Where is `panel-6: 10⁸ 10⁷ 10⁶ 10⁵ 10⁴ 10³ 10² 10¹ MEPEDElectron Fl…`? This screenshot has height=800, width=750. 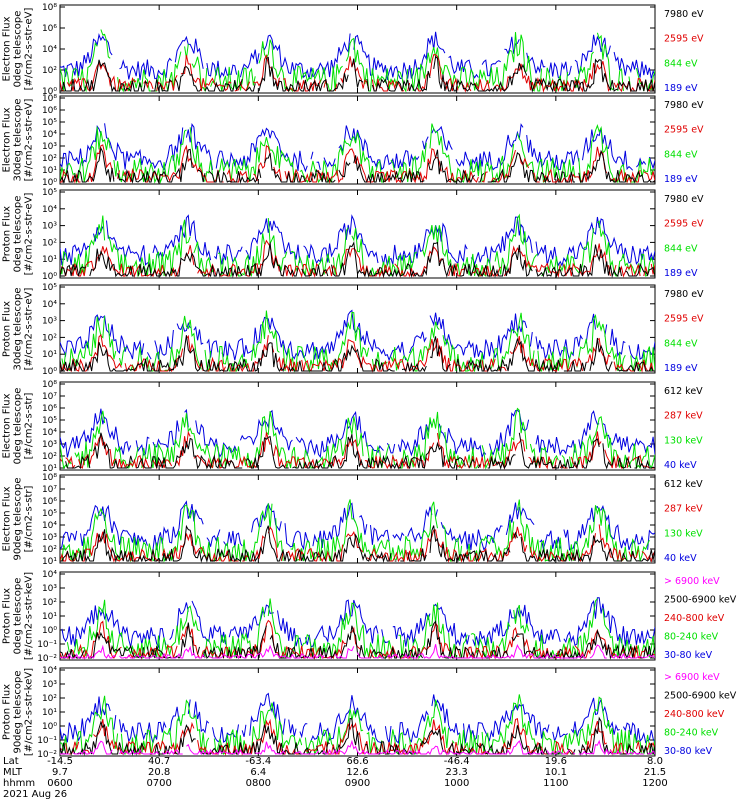
panel-6: 10⁸ 10⁷ 10⁶ 10⁵ 10⁴ 10³ 10² 10¹ MEPEDElectron Fl… is located at coordinates (351, 520).